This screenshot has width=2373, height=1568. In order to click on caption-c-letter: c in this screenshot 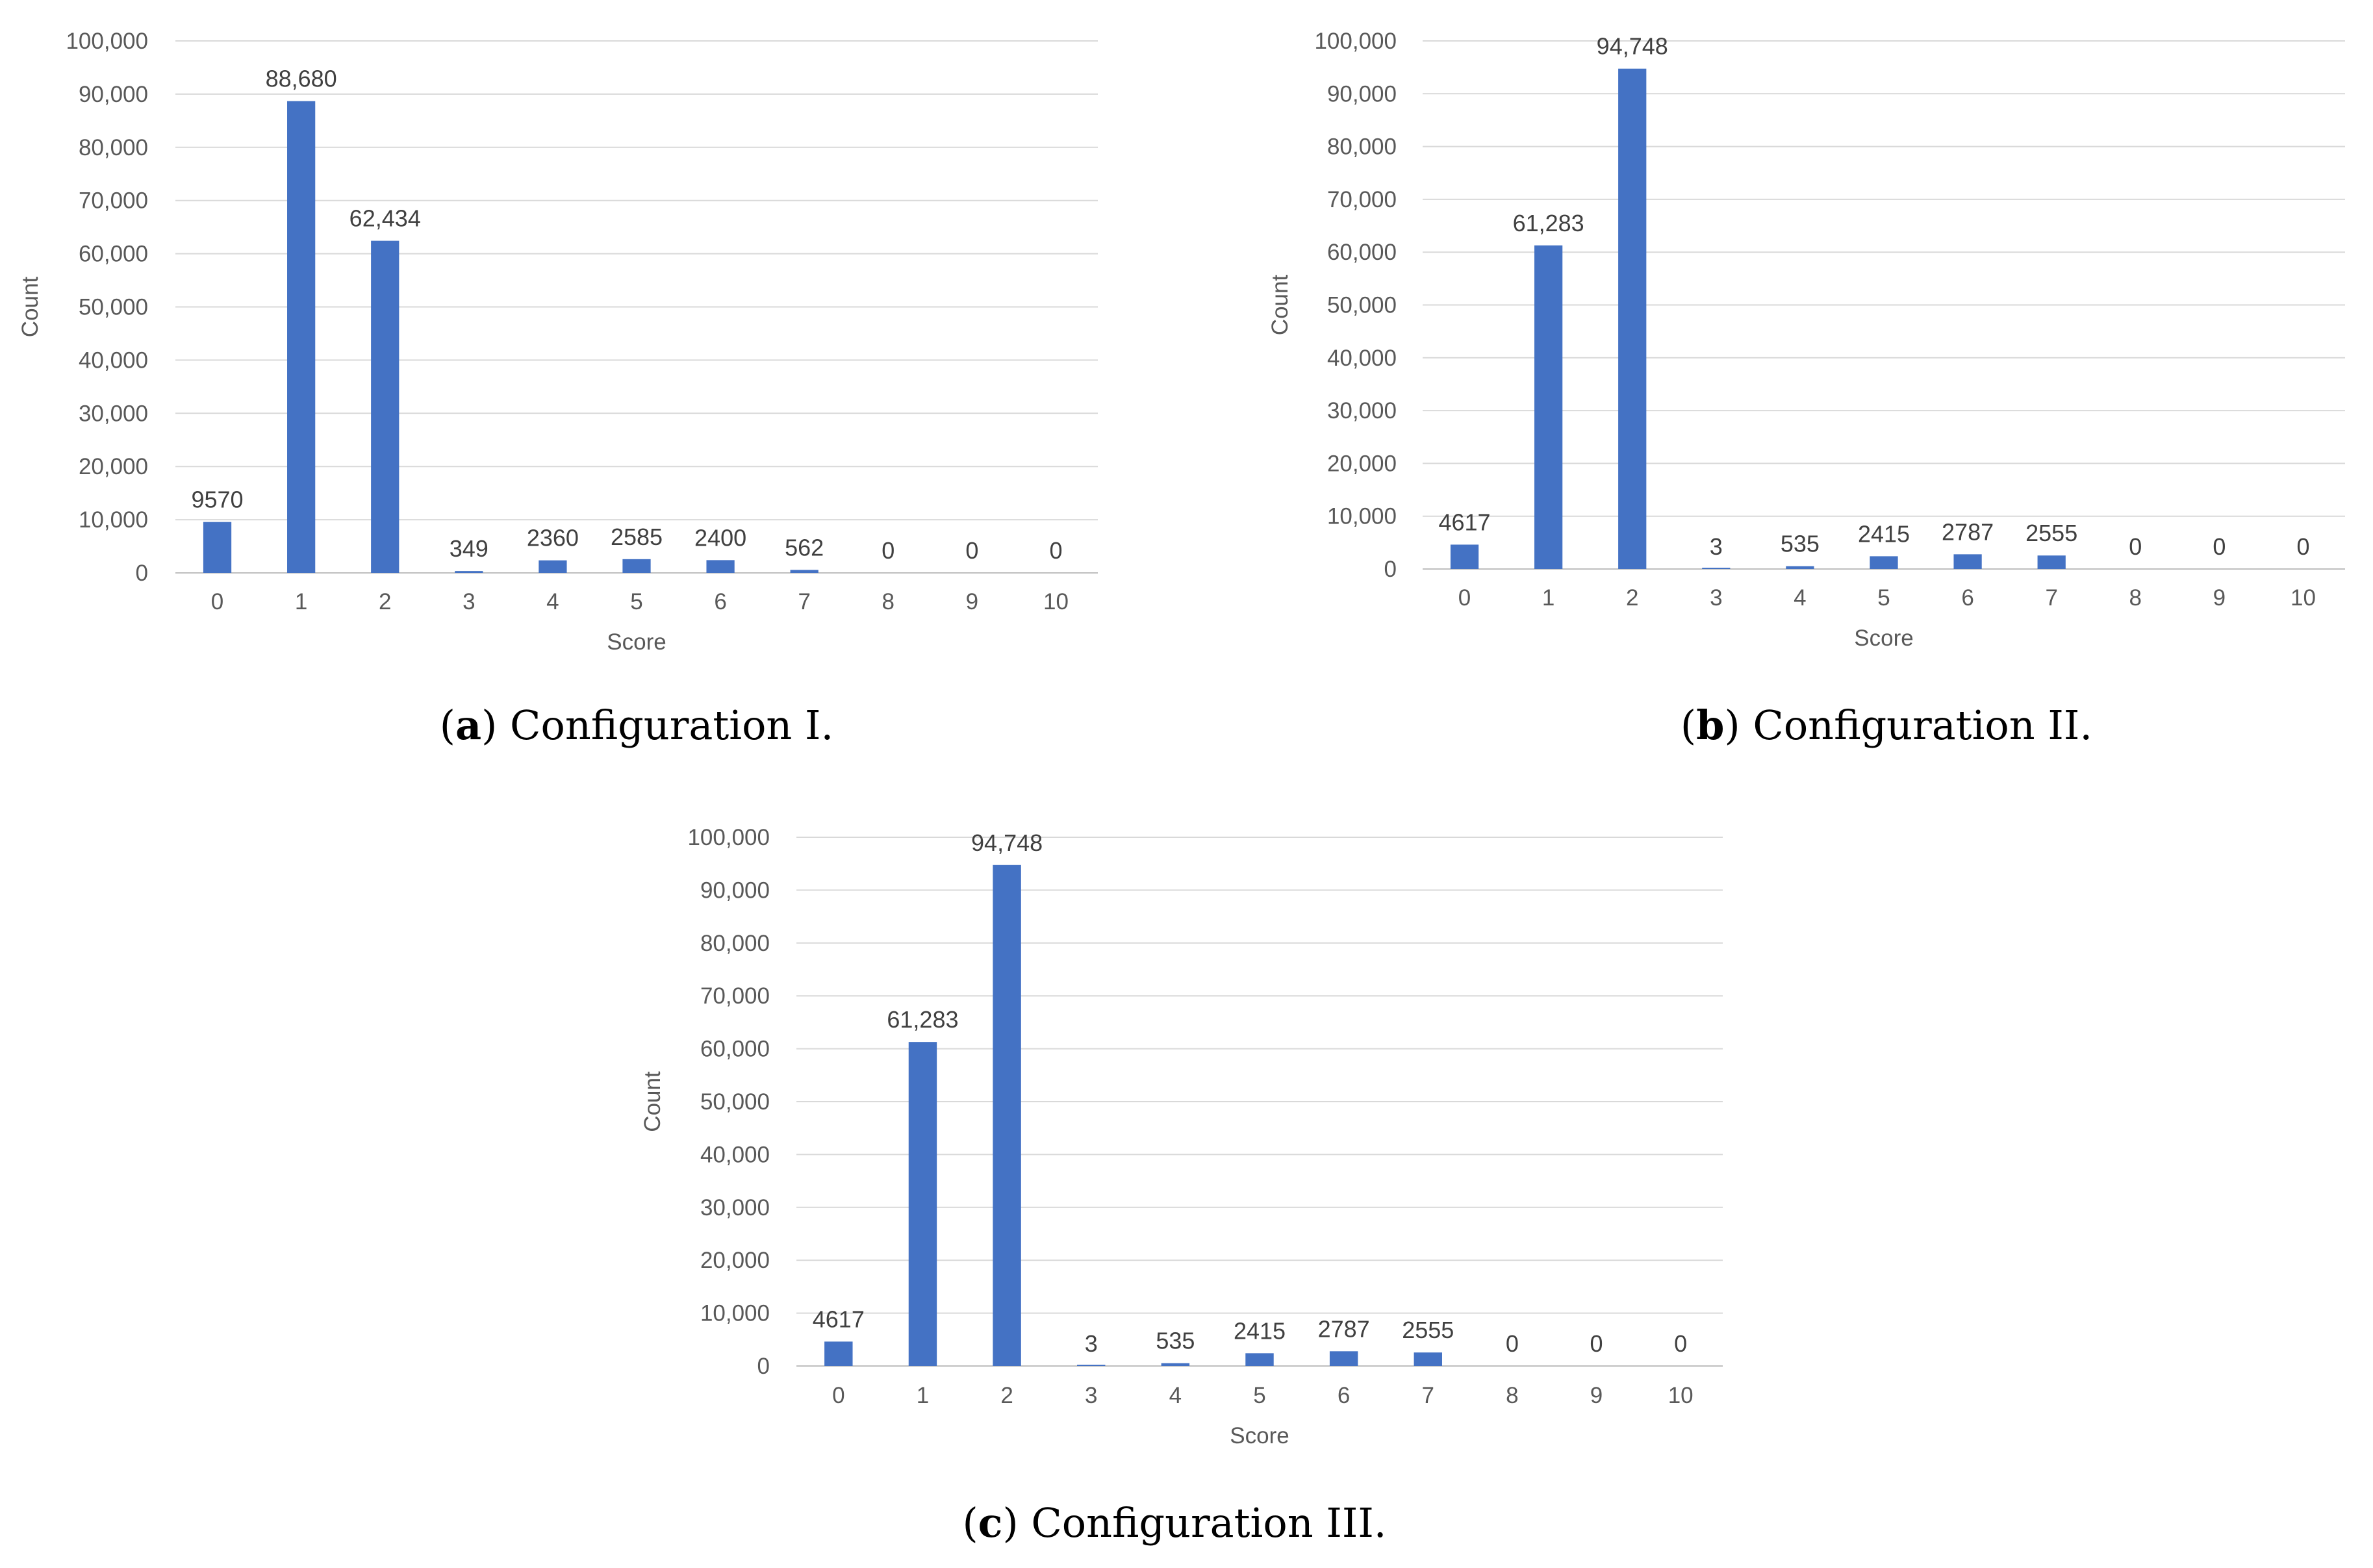, I will do `click(990, 1523)`.